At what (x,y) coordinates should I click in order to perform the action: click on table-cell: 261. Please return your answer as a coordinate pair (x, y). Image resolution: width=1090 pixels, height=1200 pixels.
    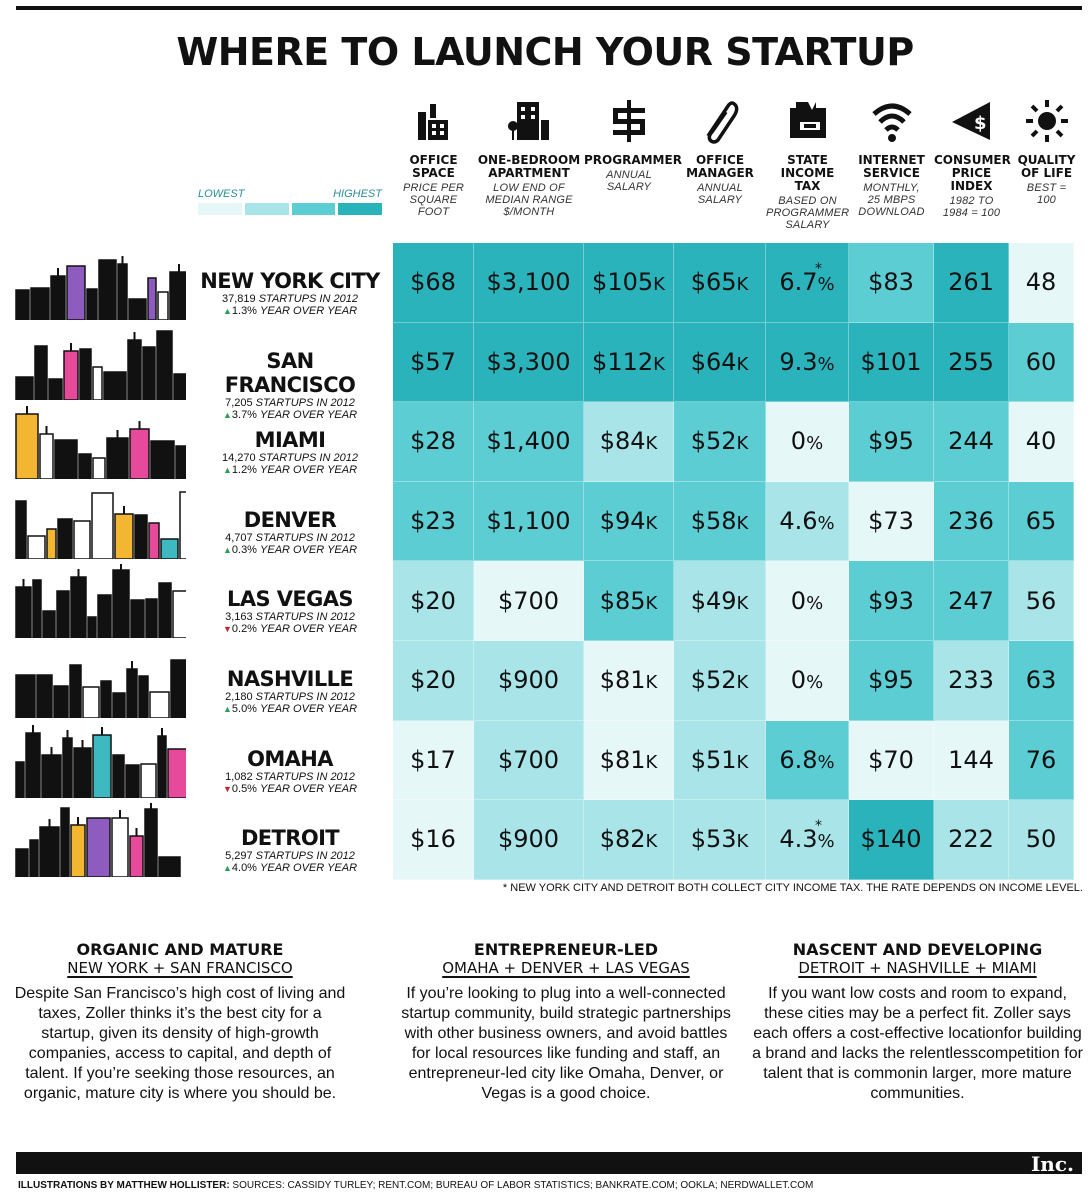
    Looking at the image, I should click on (971, 283).